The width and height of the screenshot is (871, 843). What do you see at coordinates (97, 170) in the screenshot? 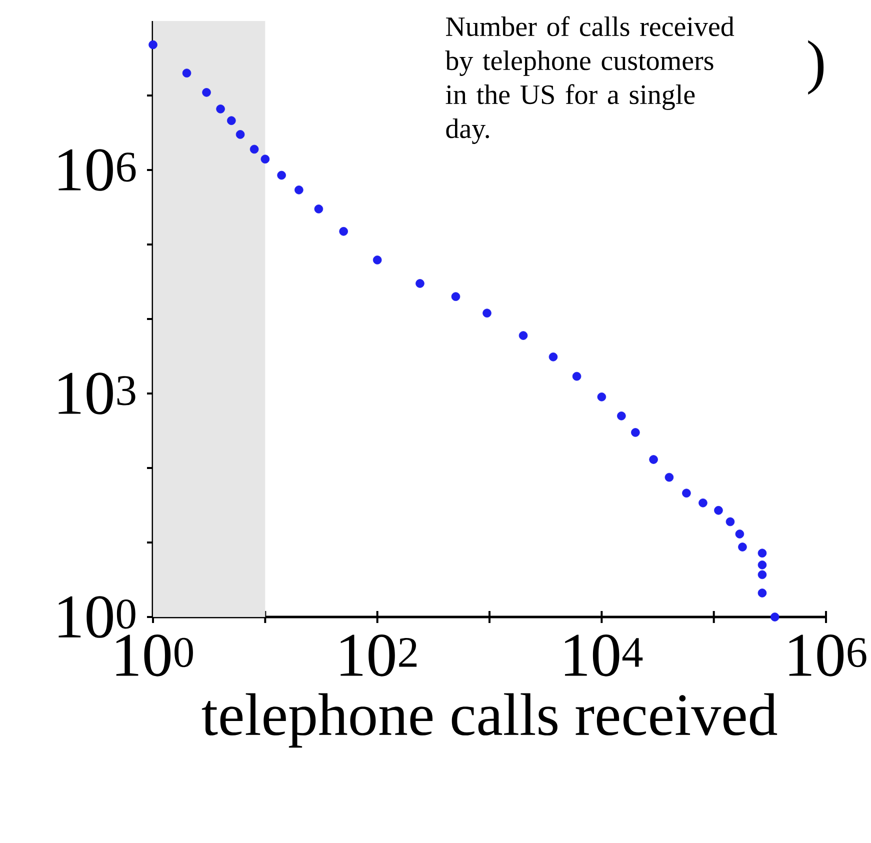
I see `y-tick-label: 10$^{6}$` at bounding box center [97, 170].